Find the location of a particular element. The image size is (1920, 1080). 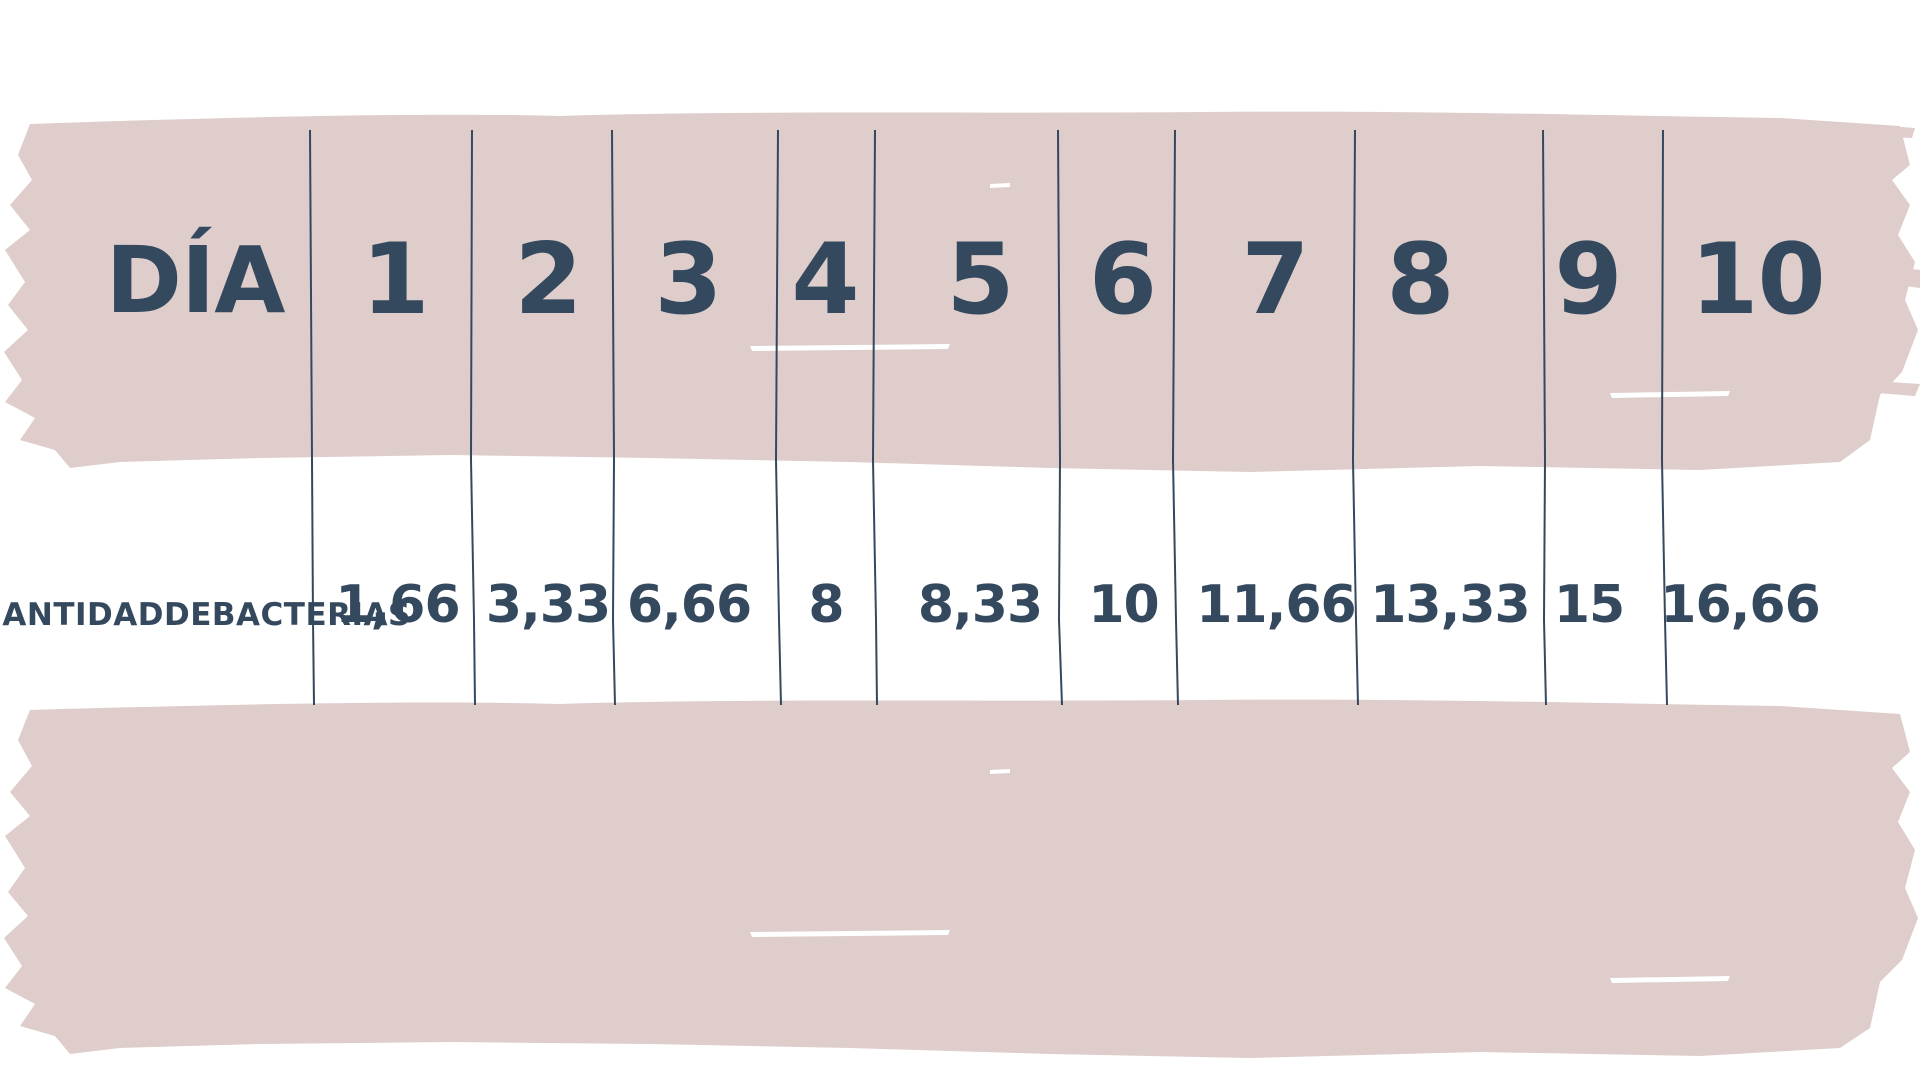

row-label-line: BACTERIAS is located at coordinates (311, 615).